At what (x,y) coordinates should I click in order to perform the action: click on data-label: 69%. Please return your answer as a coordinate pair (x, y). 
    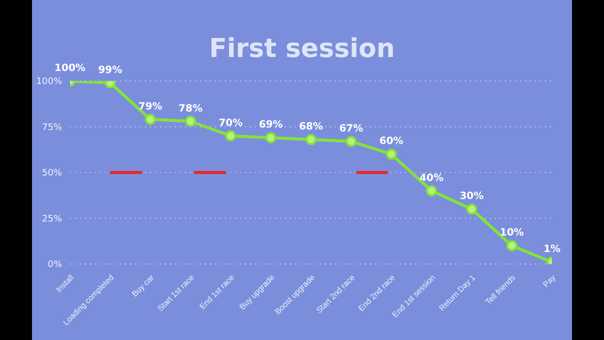
    Looking at the image, I should click on (270, 125).